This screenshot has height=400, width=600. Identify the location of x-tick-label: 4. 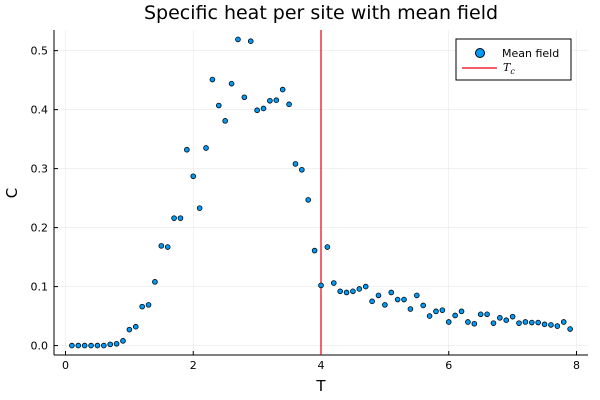
(321, 365).